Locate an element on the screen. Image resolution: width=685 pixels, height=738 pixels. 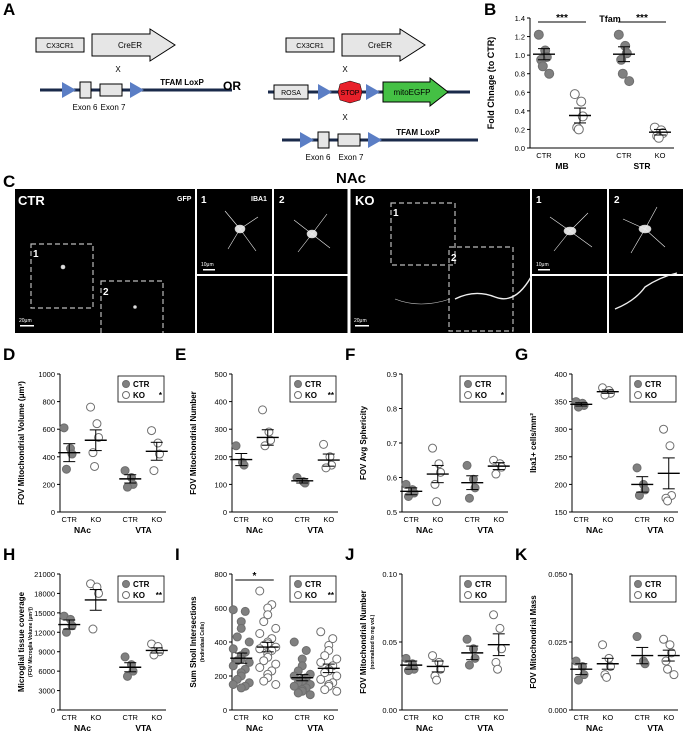
exon6-box is located at coordinates (323, 140).